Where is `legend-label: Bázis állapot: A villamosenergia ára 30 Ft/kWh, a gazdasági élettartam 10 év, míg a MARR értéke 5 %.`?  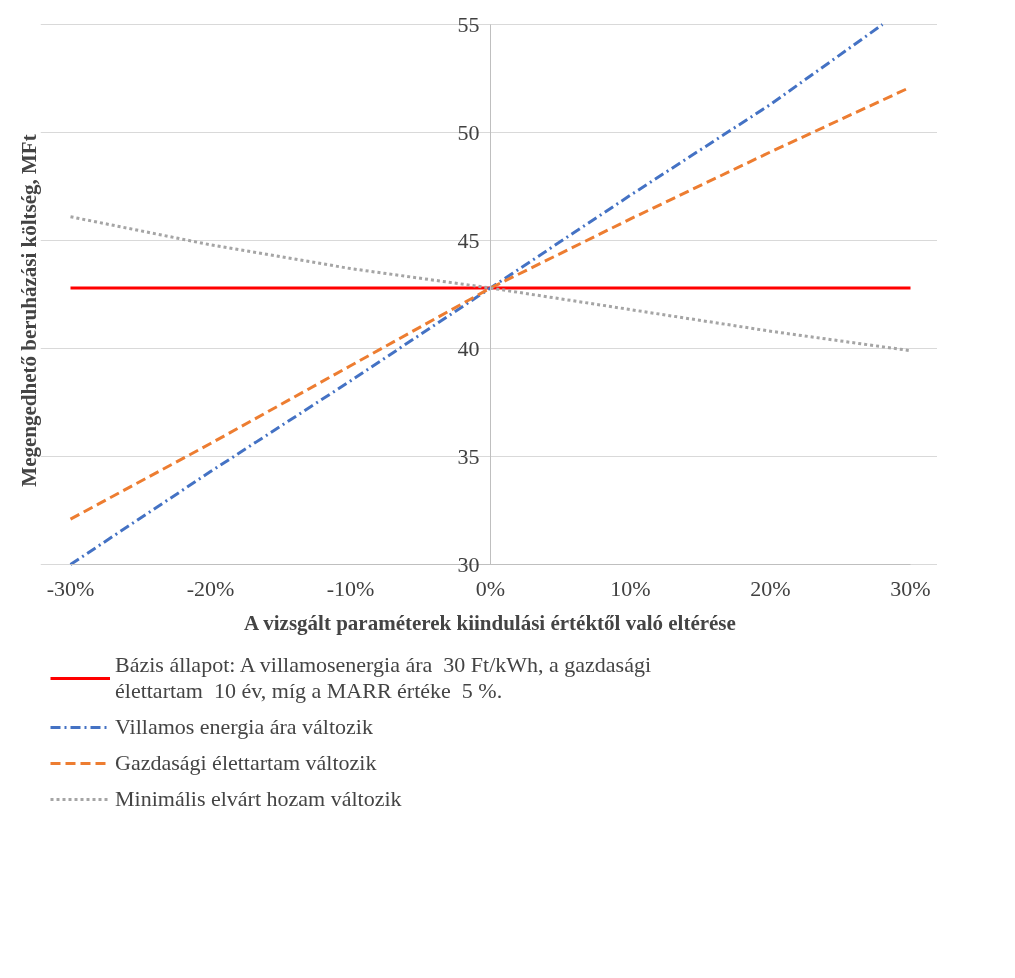 legend-label: Bázis állapot: A villamosenergia ára 30 Ft/kWh, a gazdasági élettartam 10 év, míg a MARR értéke 5 %. is located at coordinates (383, 678).